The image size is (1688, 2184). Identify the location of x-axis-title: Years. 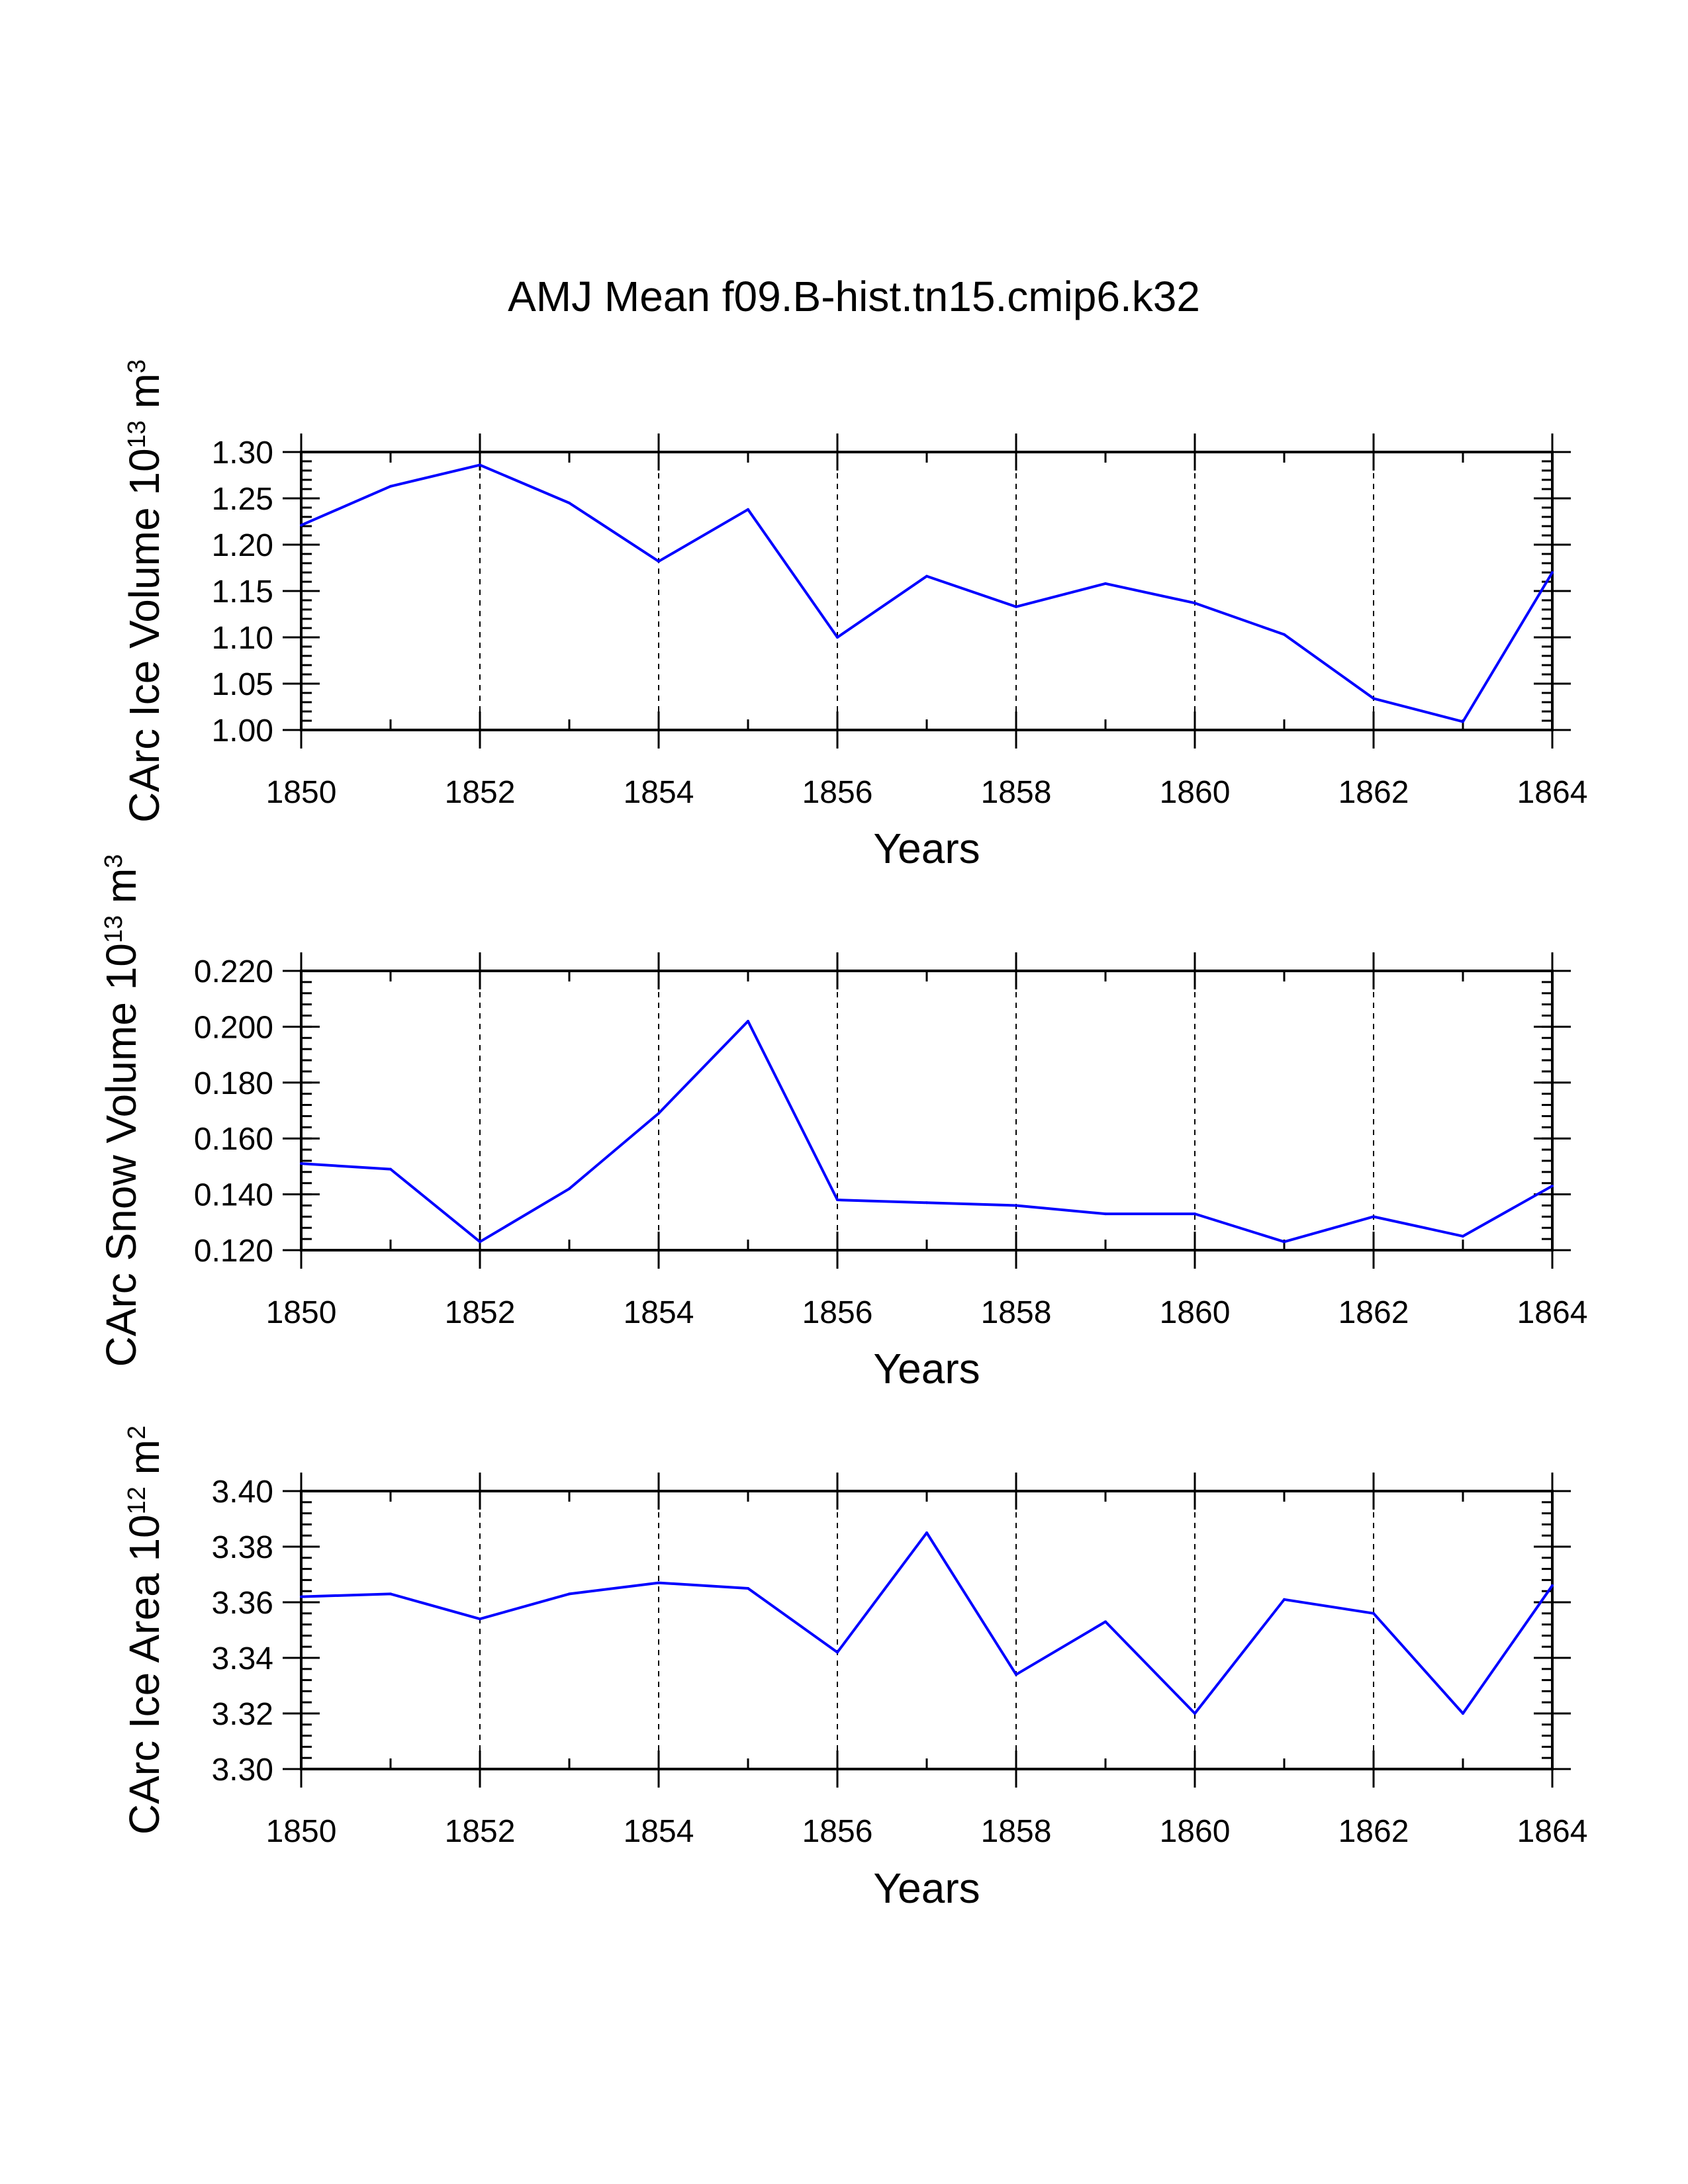
(926, 1368).